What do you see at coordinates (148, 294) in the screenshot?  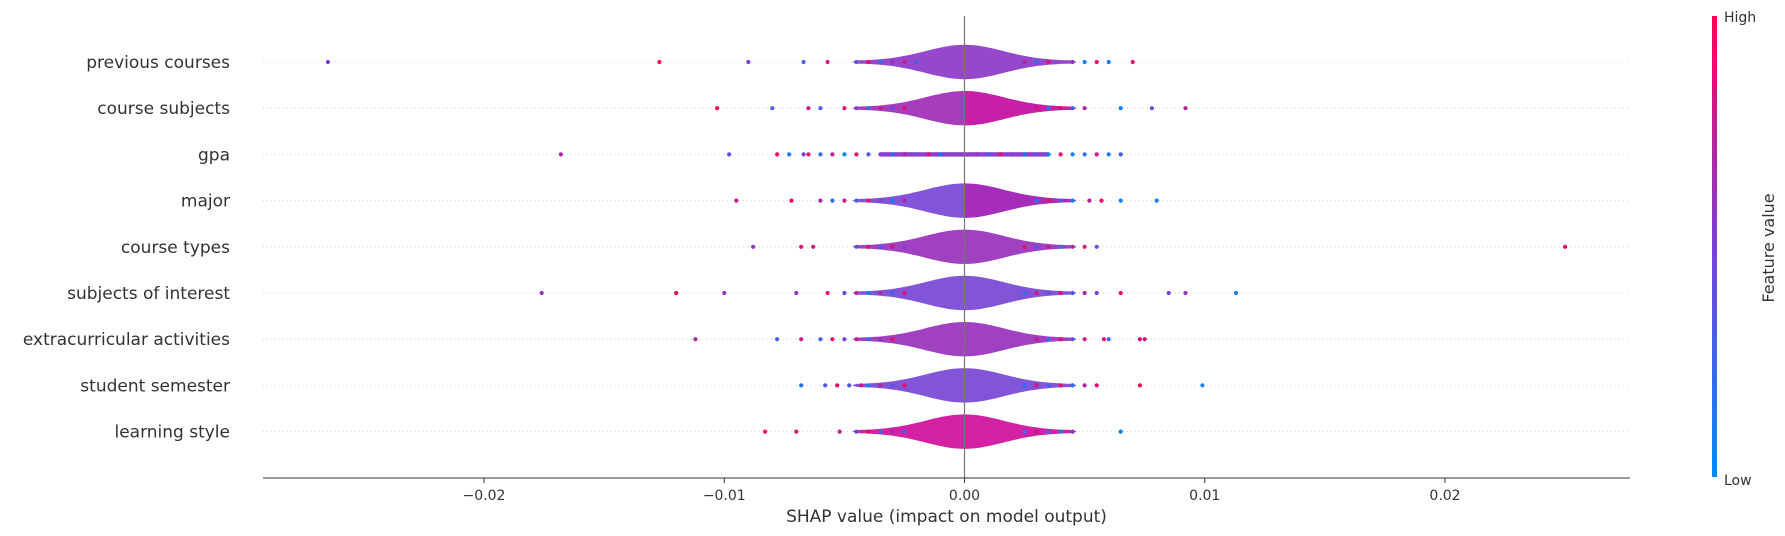 I see `feature-label: subjects of interest` at bounding box center [148, 294].